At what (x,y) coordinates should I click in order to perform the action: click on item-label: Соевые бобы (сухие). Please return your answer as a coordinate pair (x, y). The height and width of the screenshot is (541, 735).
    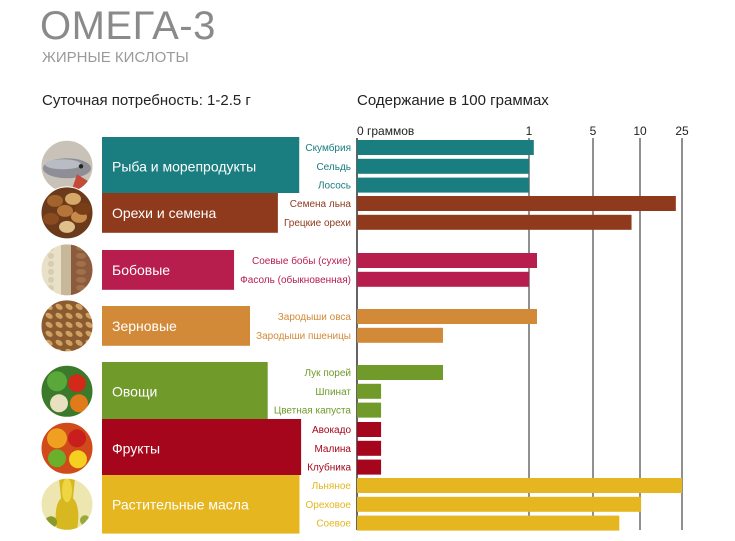
    Looking at the image, I should click on (301, 261).